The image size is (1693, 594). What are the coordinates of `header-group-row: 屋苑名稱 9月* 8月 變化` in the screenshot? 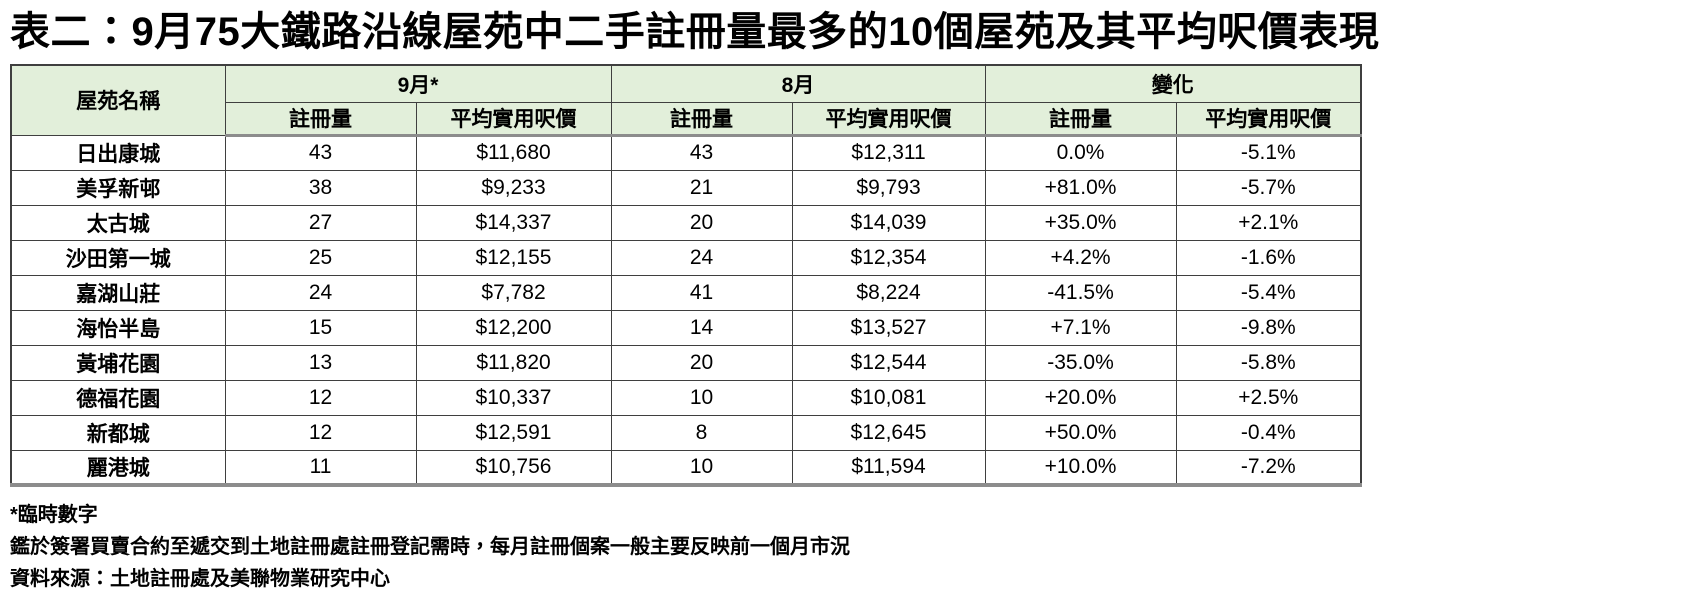 It's located at (686, 100).